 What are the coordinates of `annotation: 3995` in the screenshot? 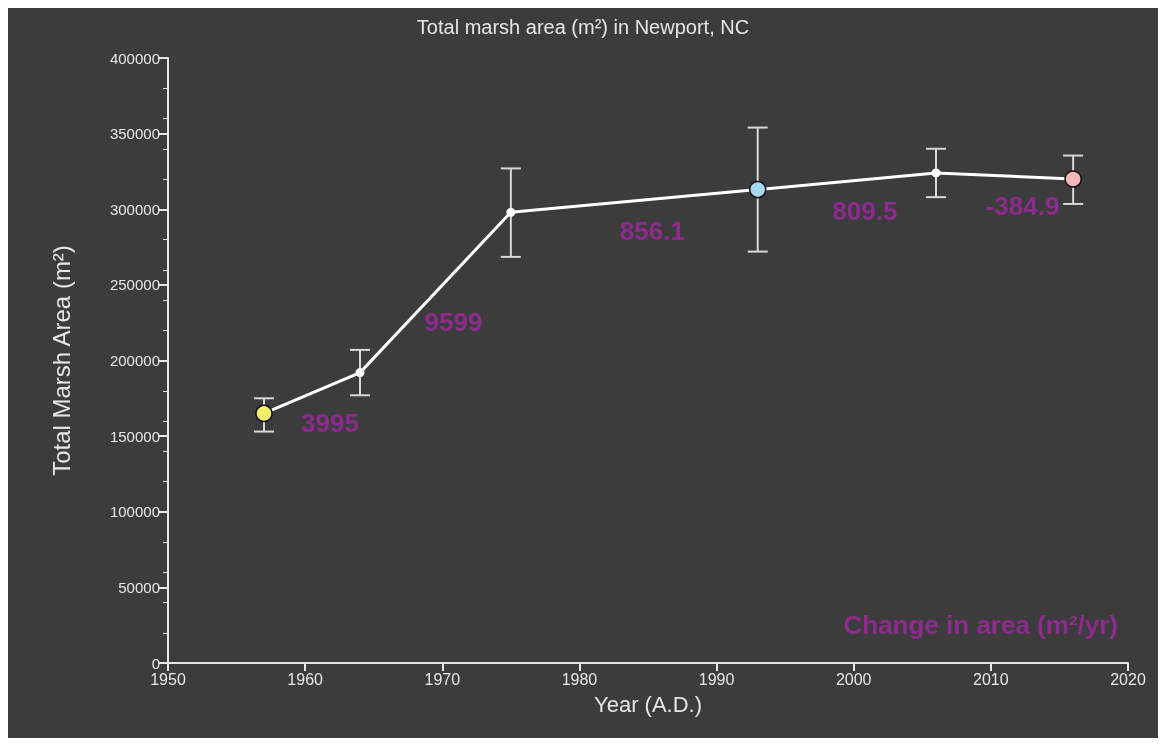 It's located at (330, 423).